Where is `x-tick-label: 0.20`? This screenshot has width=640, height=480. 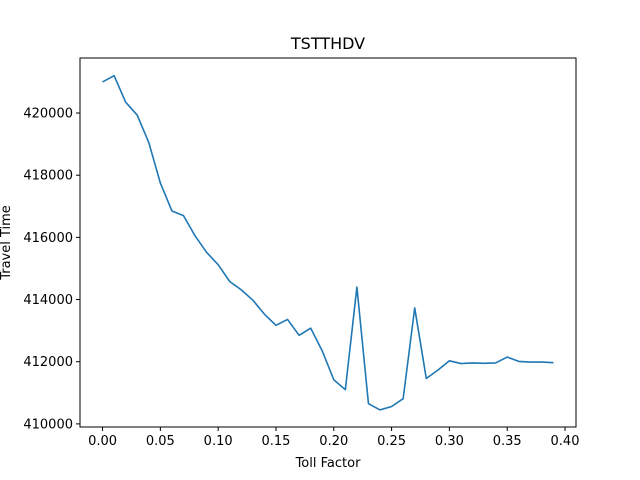 x-tick-label: 0.20 is located at coordinates (333, 441).